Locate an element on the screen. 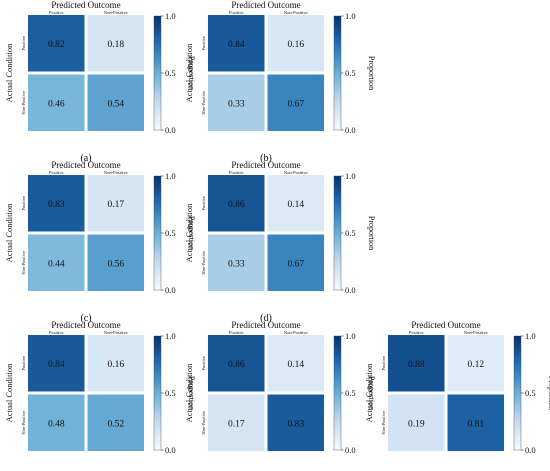  cell-value-label: 0.16 is located at coordinates (295, 45).